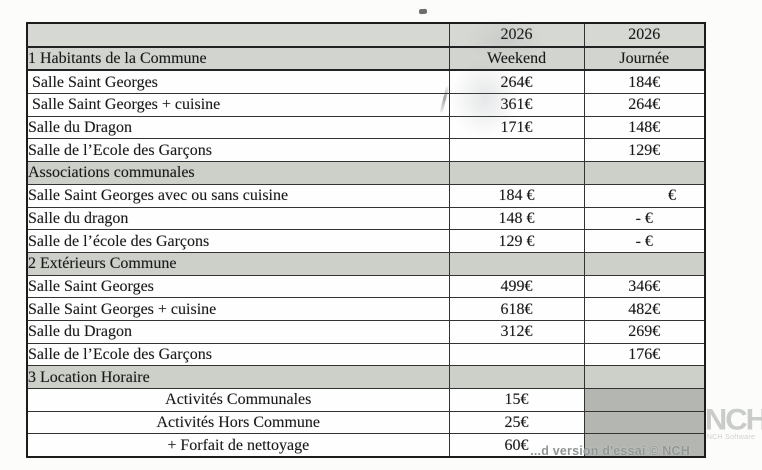 This screenshot has height=470, width=762. I want to click on weekend-price-cell: 25€, so click(516, 422).